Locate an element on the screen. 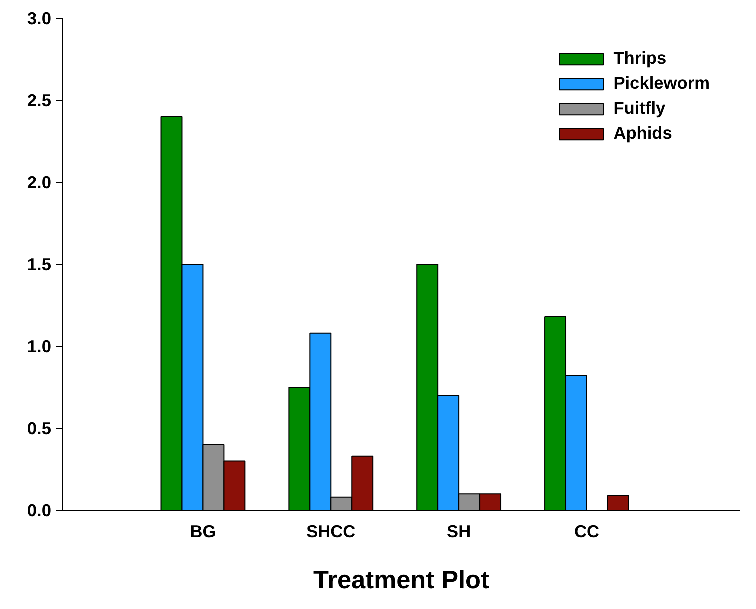 This screenshot has height=609, width=756. legend-label: Thrips is located at coordinates (640, 58).